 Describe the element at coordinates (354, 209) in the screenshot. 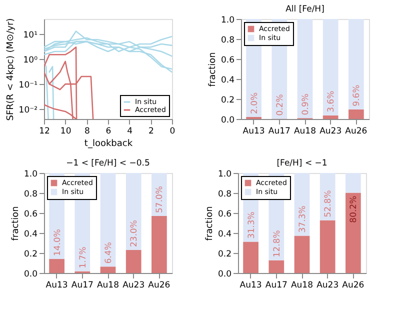

I see `data-label: 80.2%` at that location.